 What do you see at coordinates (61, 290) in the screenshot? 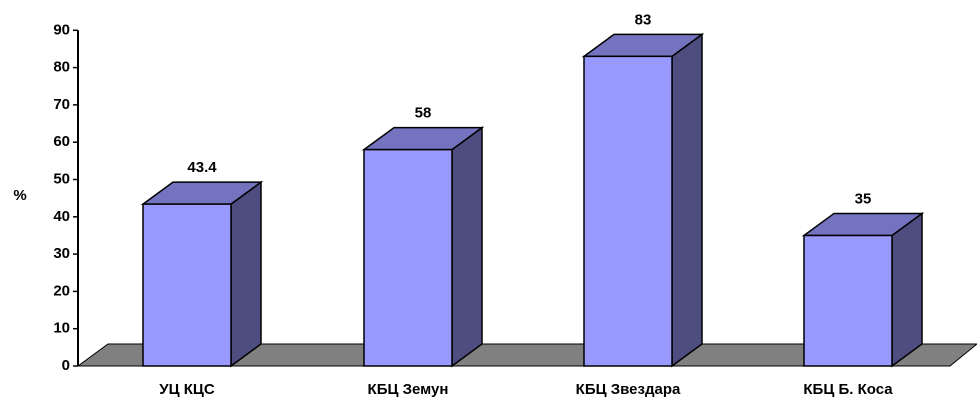
I see `y-tick-label: 20` at bounding box center [61, 290].